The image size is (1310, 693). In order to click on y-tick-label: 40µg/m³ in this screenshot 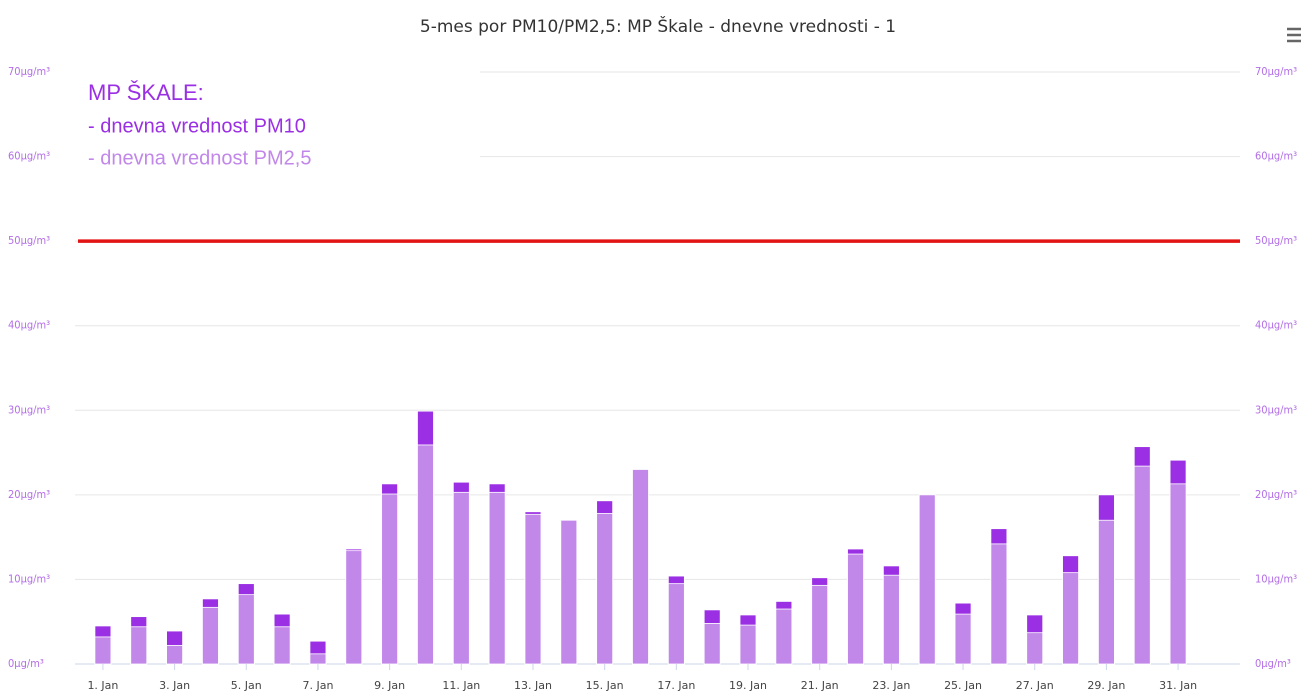, I will do `click(29, 325)`.